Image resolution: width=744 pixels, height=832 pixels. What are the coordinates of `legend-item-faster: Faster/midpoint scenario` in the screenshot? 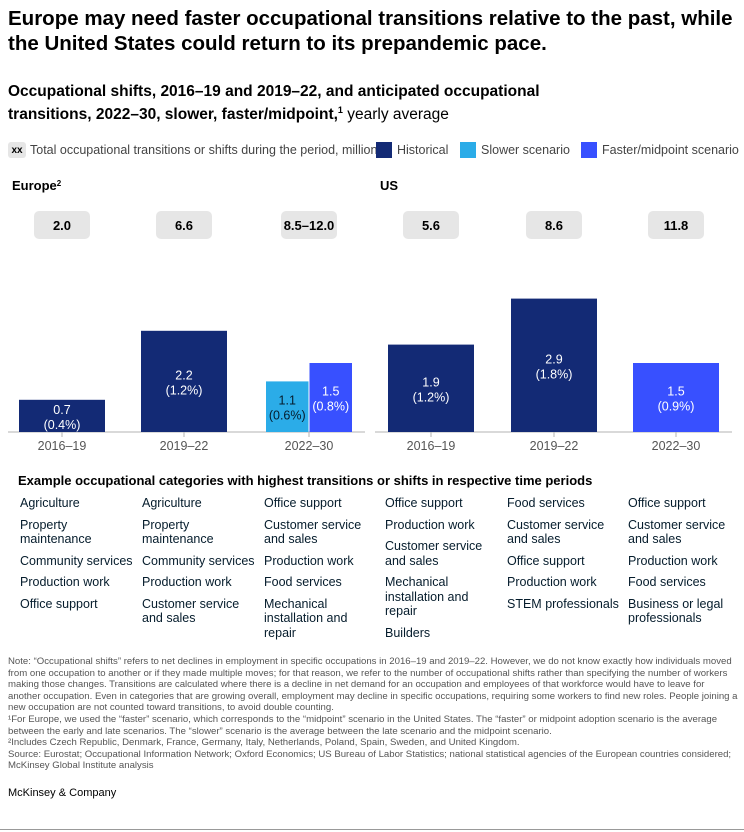 It's located at (660, 150).